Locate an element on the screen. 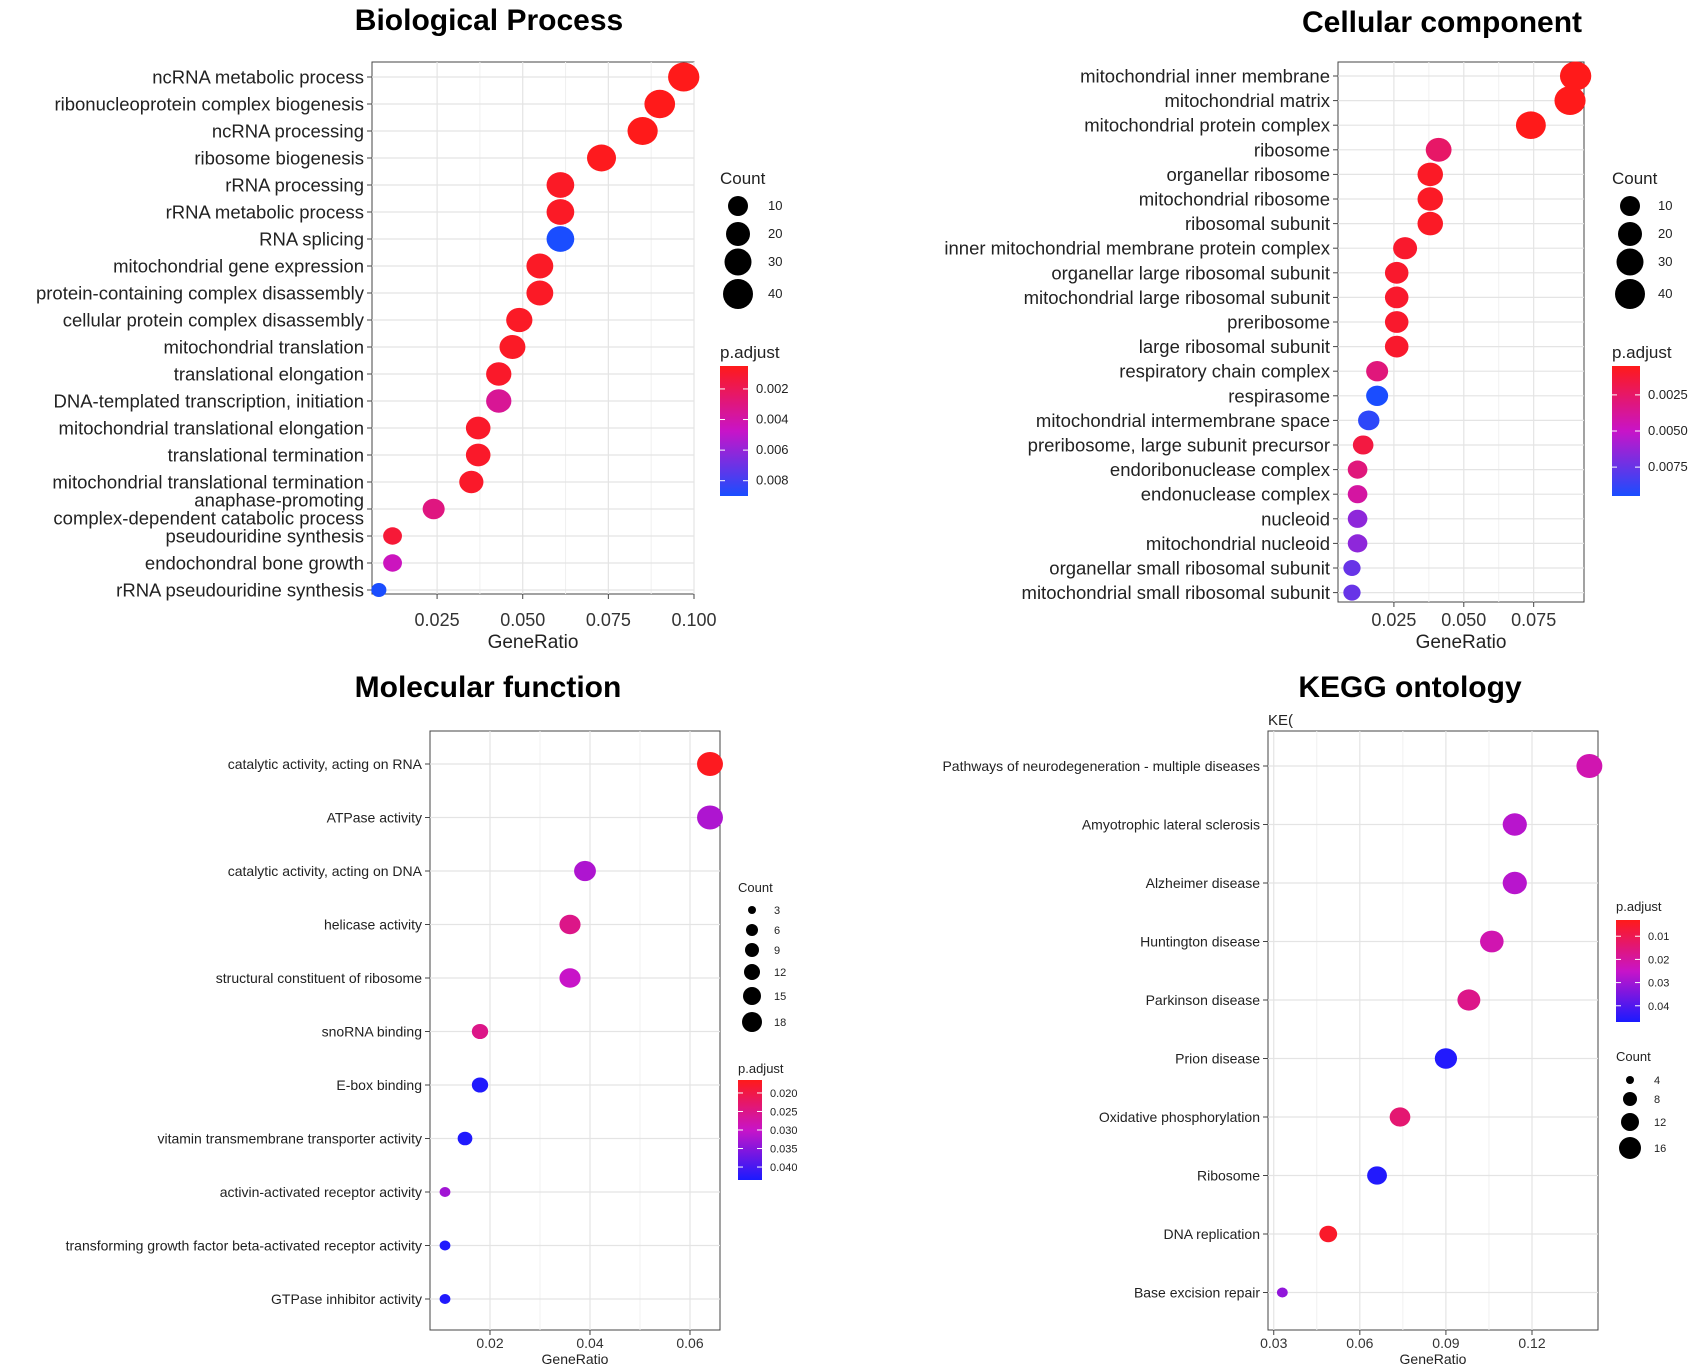 This screenshot has height=1372, width=1696. molecular-function-category-label: ATPase activity is located at coordinates (374, 818).